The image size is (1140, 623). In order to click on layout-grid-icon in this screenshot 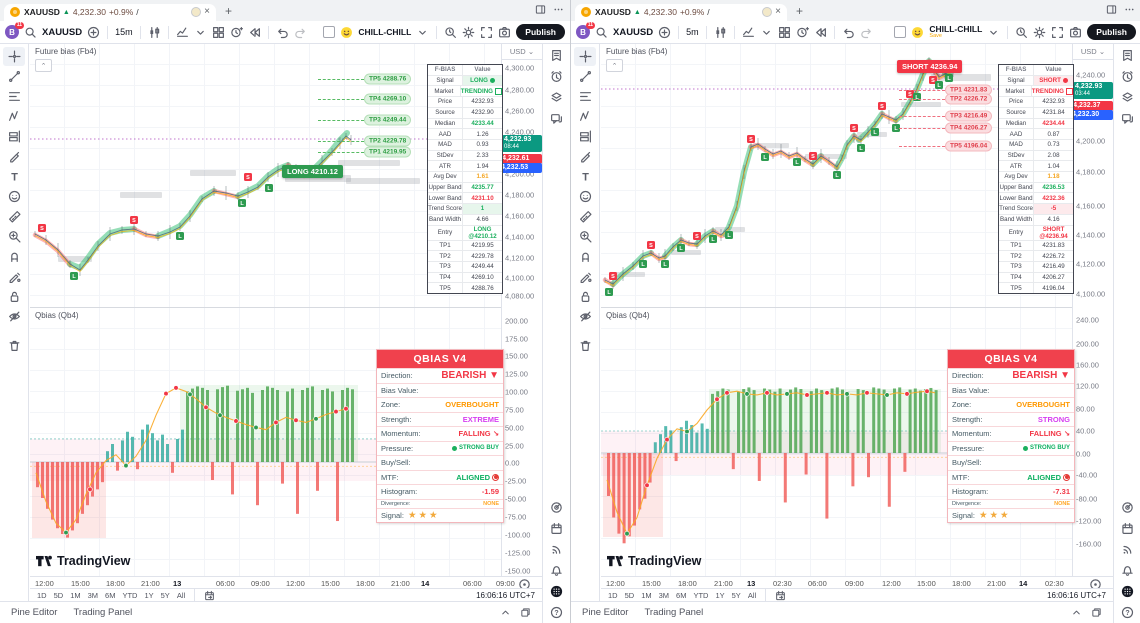, I will do `click(218, 32)`.